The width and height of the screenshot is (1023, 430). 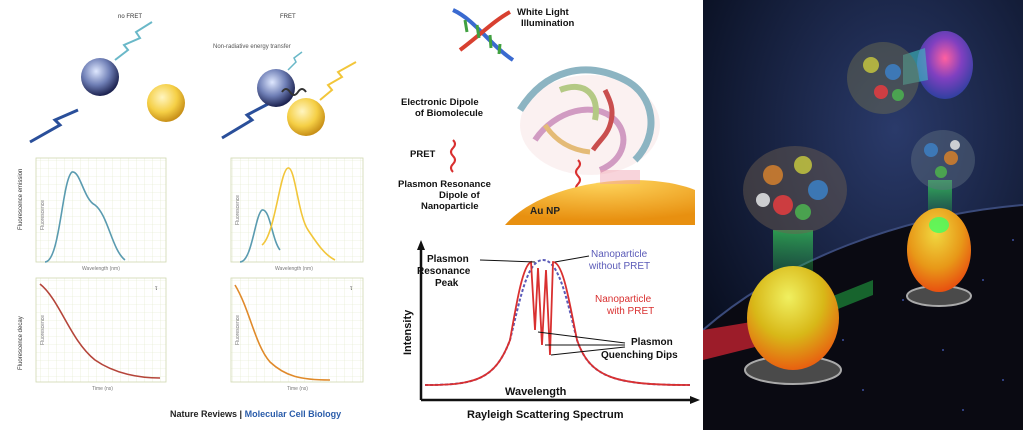 I want to click on decay-ylabel-fret: Fluorescence, so click(x=238, y=330).